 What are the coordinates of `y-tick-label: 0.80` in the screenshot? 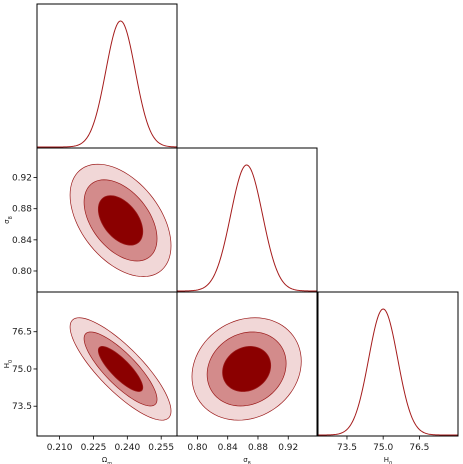 It's located at (22, 272).